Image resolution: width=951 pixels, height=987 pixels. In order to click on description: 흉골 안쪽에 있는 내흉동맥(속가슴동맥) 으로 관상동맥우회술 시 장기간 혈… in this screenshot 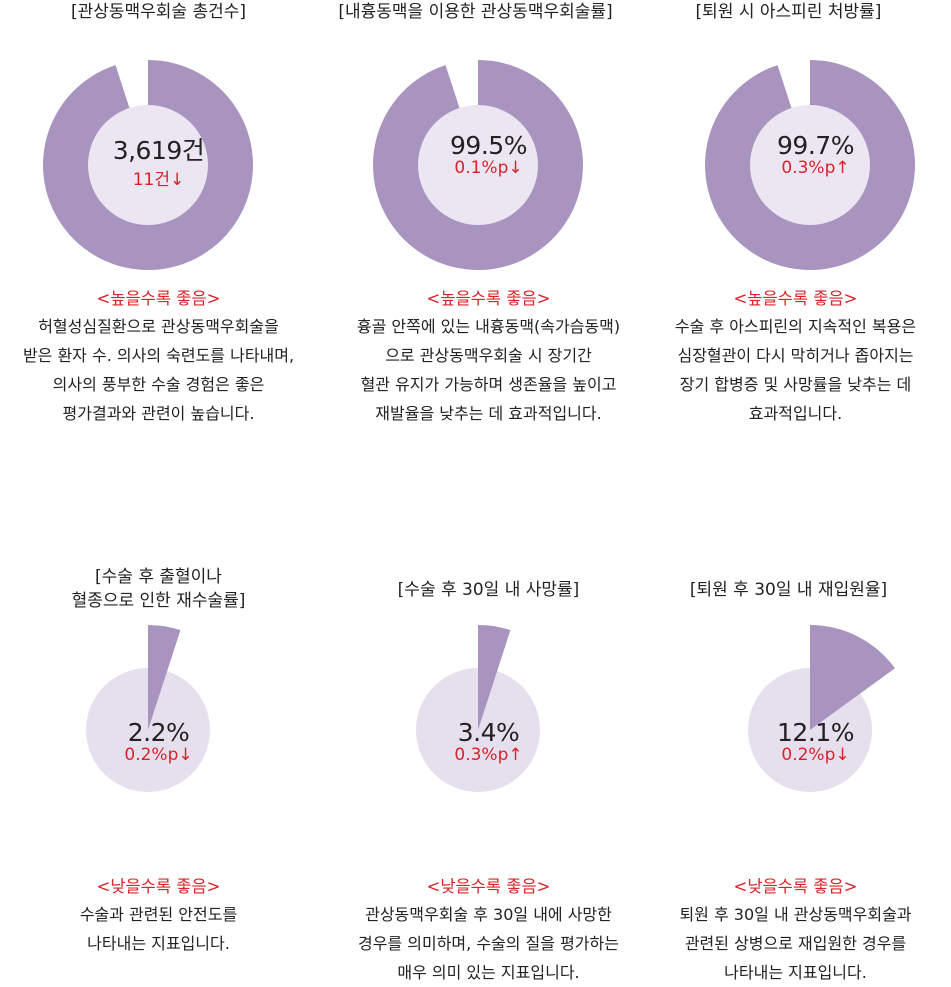, I will do `click(488, 370)`.